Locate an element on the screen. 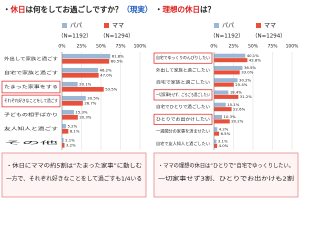 The image size is (320, 240). value-label: 31.2% is located at coordinates (246, 96).